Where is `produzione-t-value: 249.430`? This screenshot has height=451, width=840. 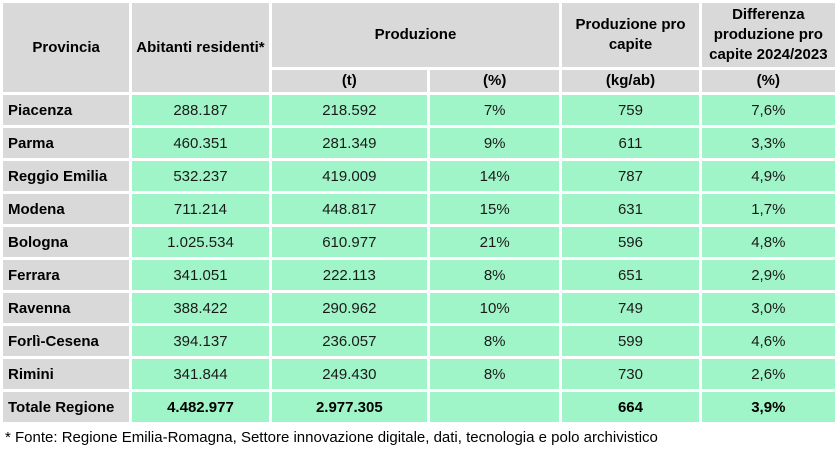 produzione-t-value: 249.430 is located at coordinates (349, 374).